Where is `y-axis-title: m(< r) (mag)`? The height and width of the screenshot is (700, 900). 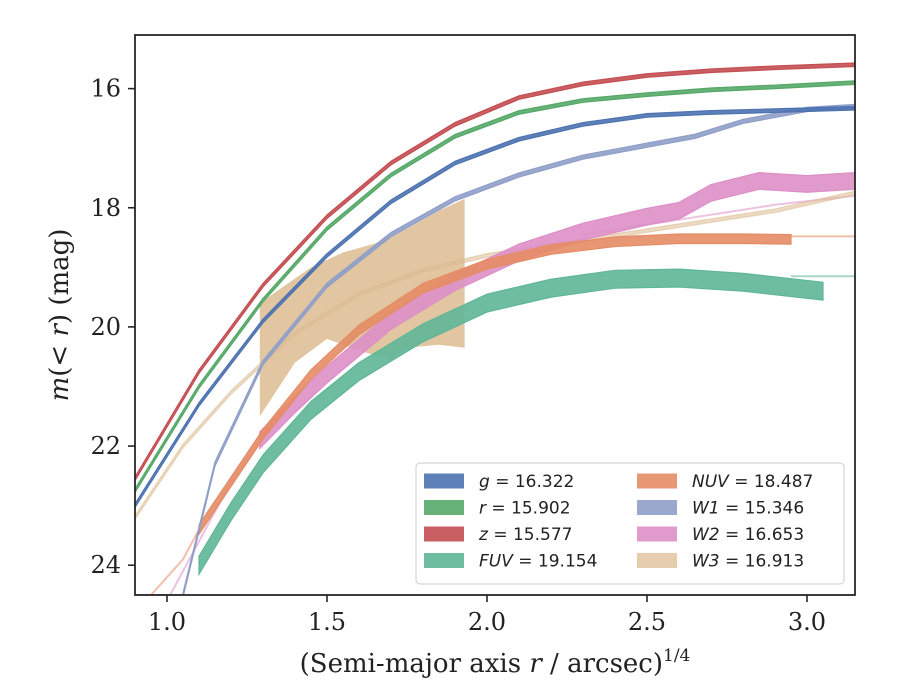 y-axis-title: m(< r) (mag) is located at coordinates (60, 315).